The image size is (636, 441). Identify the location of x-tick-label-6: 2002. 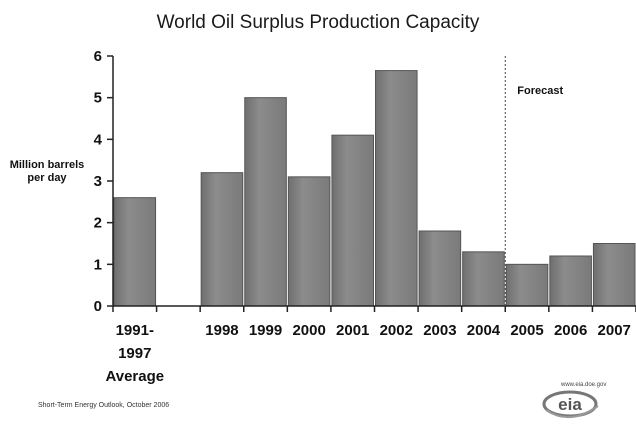
(396, 330).